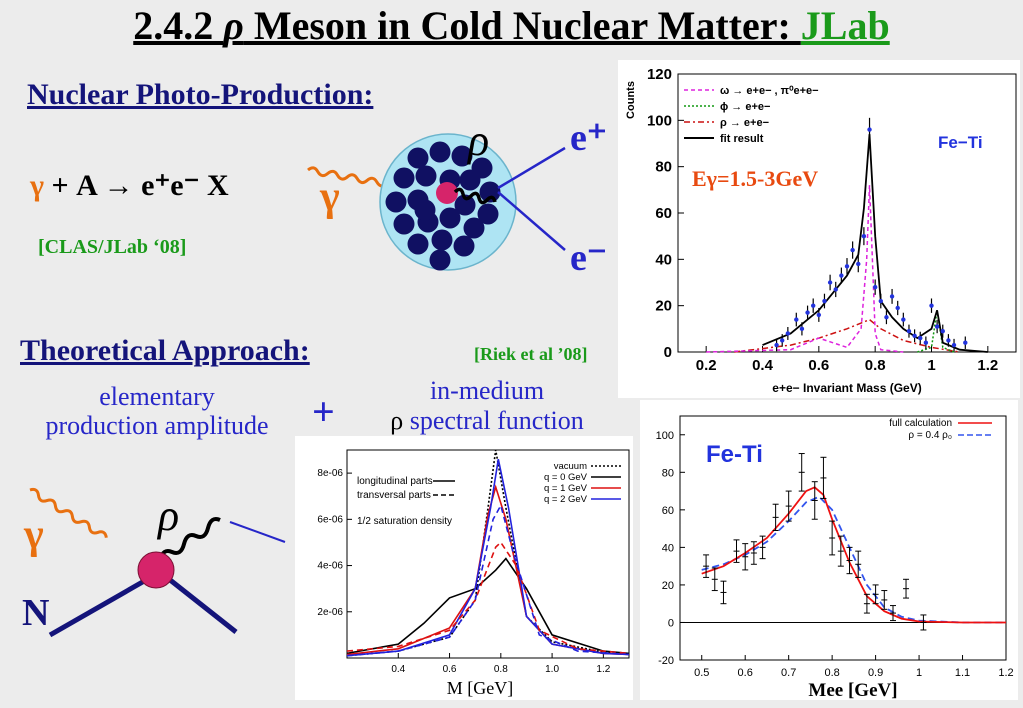 This screenshot has height=708, width=1023. I want to click on spectral-line2-text: spectral function, so click(496, 420).